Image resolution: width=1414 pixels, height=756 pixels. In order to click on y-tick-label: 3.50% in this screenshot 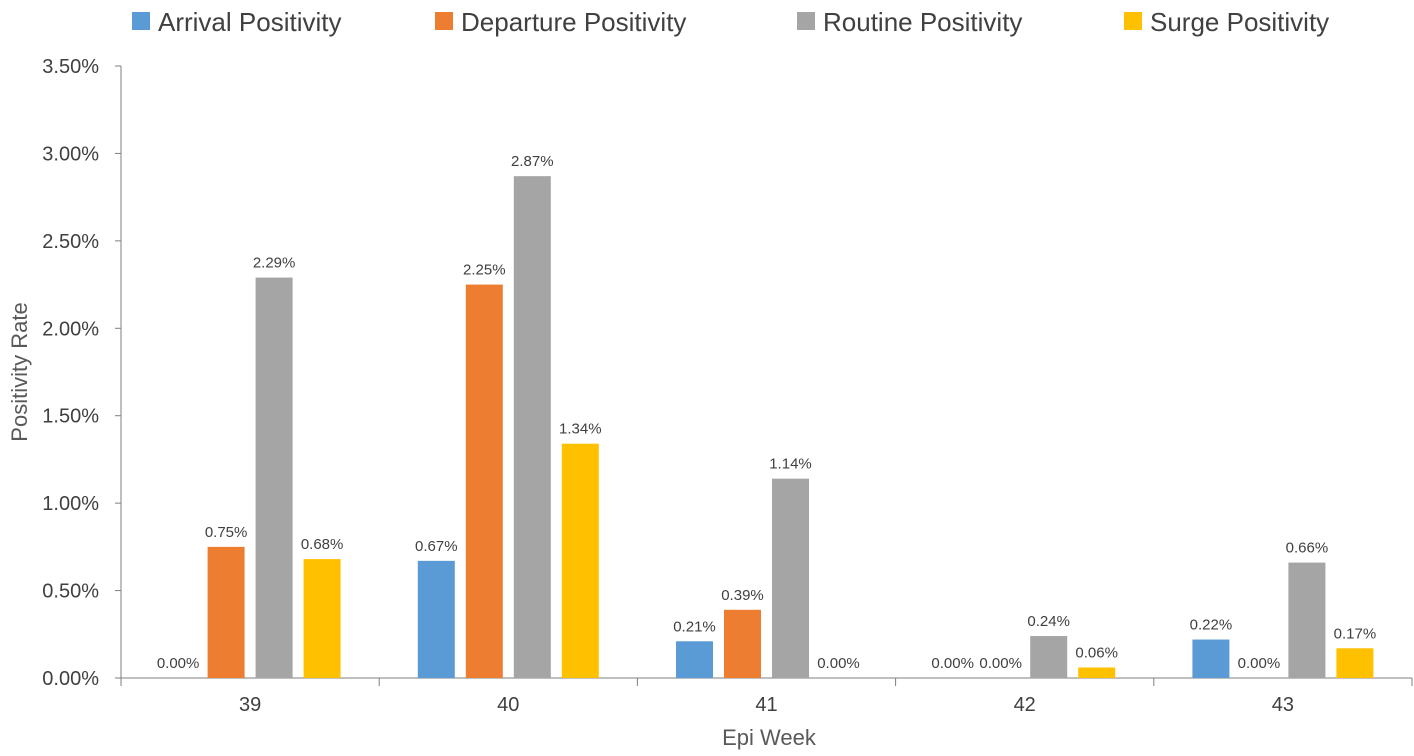, I will do `click(70, 67)`.